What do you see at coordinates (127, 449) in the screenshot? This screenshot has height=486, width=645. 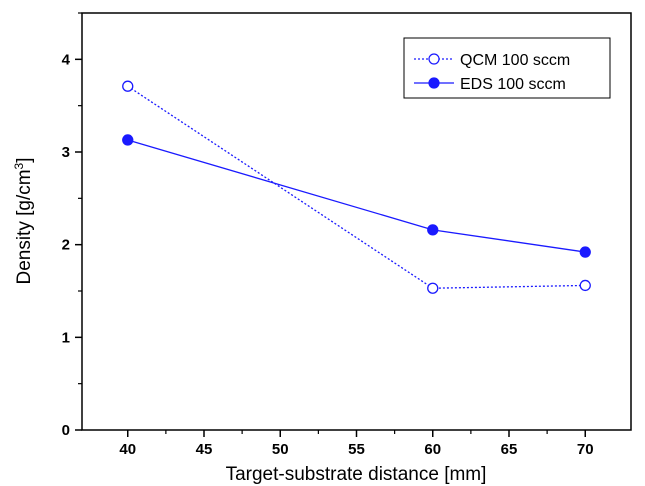 I see `x-tick-label: 40` at bounding box center [127, 449].